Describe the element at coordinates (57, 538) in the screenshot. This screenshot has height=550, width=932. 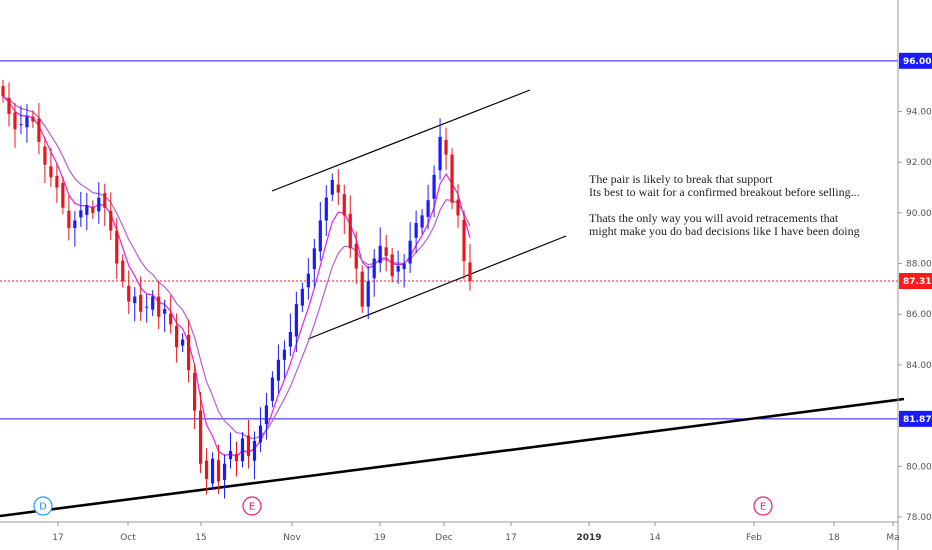
I see `time-tick-label: 17` at that location.